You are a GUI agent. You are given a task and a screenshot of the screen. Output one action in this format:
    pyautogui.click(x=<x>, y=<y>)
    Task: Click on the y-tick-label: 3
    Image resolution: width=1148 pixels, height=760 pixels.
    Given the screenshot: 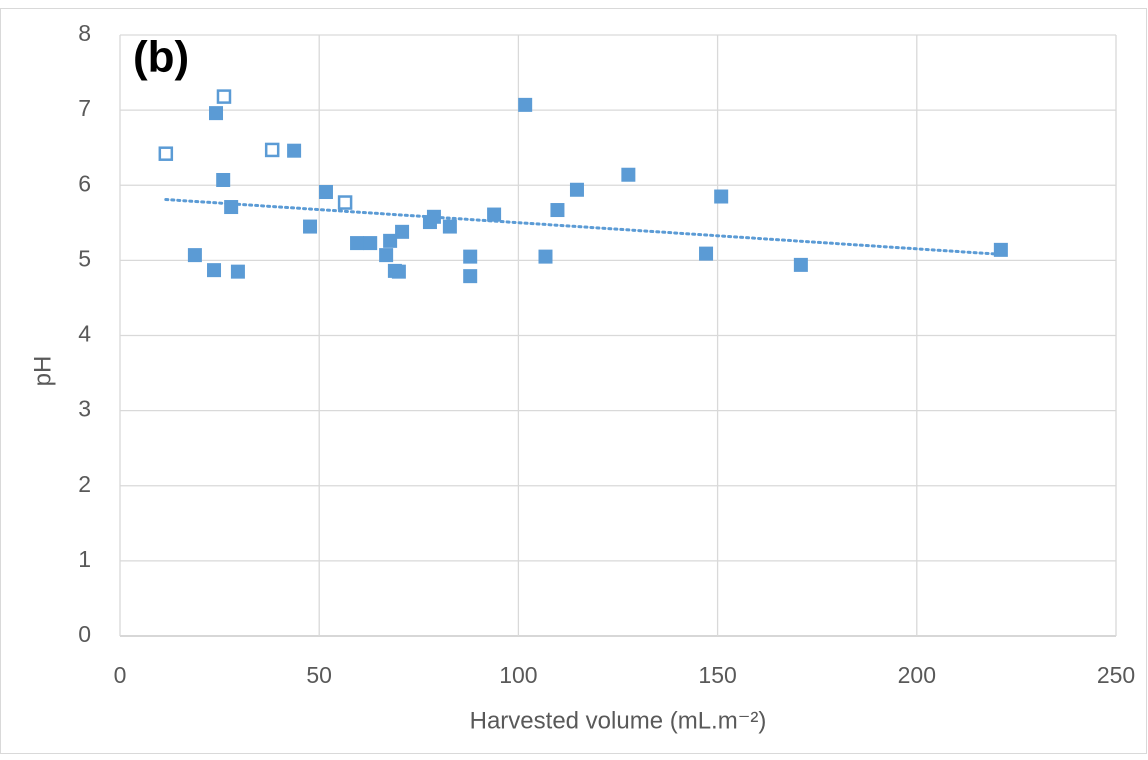 What is the action you would take?
    pyautogui.click(x=84, y=409)
    